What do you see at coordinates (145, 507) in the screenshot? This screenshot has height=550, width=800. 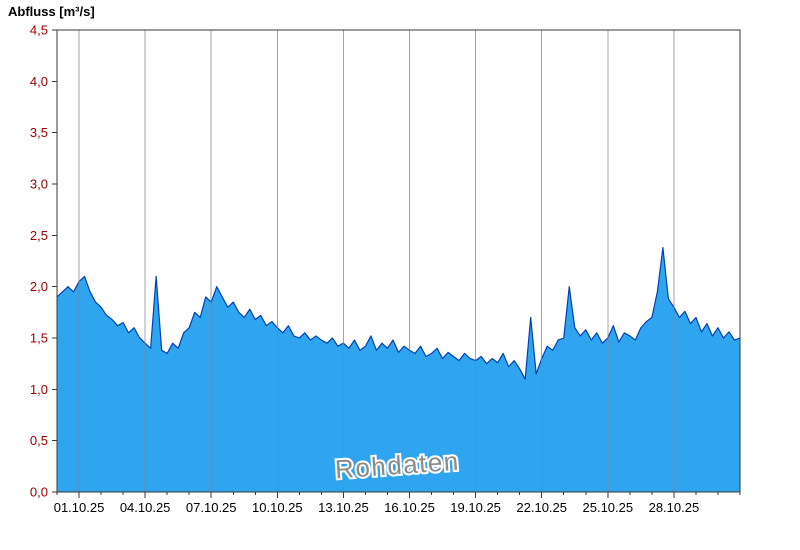 I see `x-tick-label: 04.10.25` at bounding box center [145, 507].